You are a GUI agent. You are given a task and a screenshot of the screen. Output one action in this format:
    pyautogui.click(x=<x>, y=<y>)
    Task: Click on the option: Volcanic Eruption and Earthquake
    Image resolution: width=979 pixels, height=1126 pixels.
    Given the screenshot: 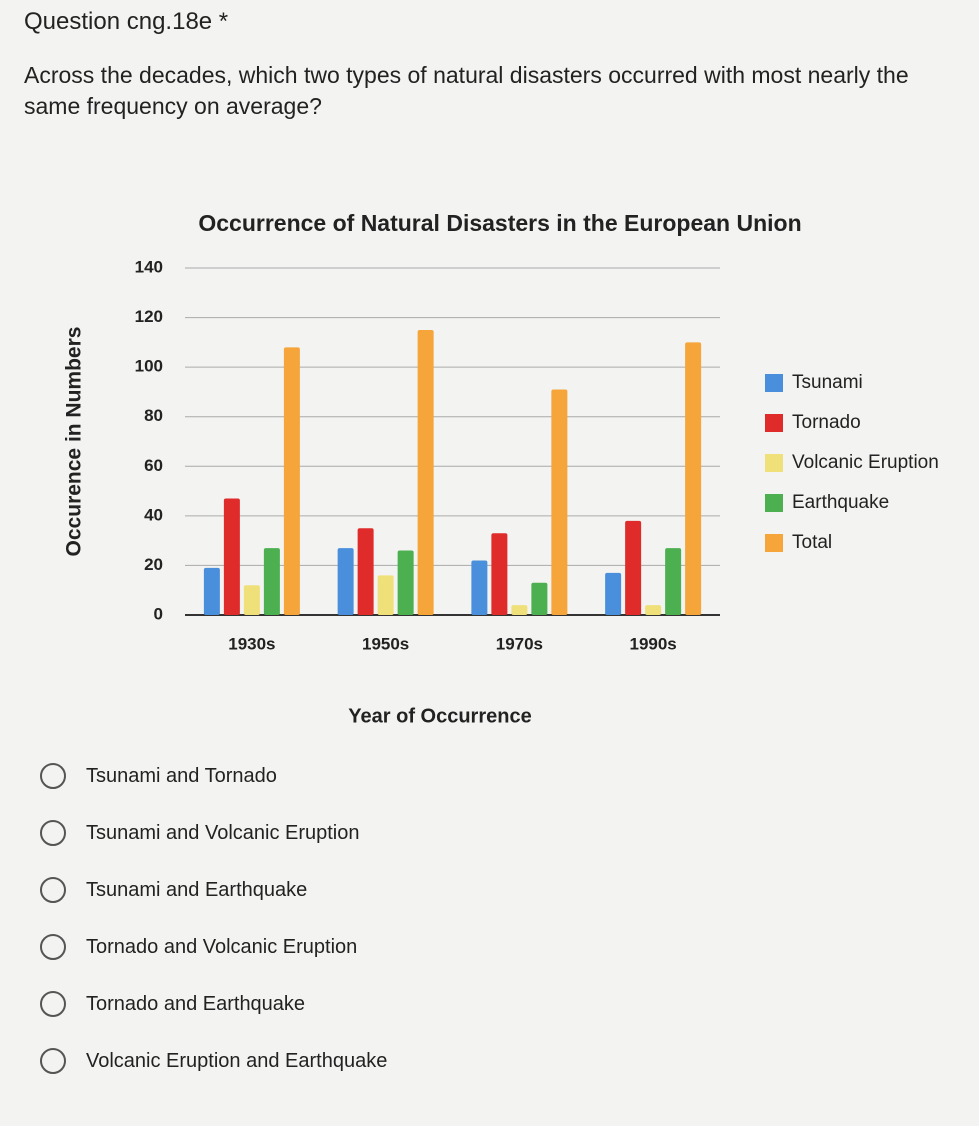 What is the action you would take?
    pyautogui.click(x=213, y=1061)
    